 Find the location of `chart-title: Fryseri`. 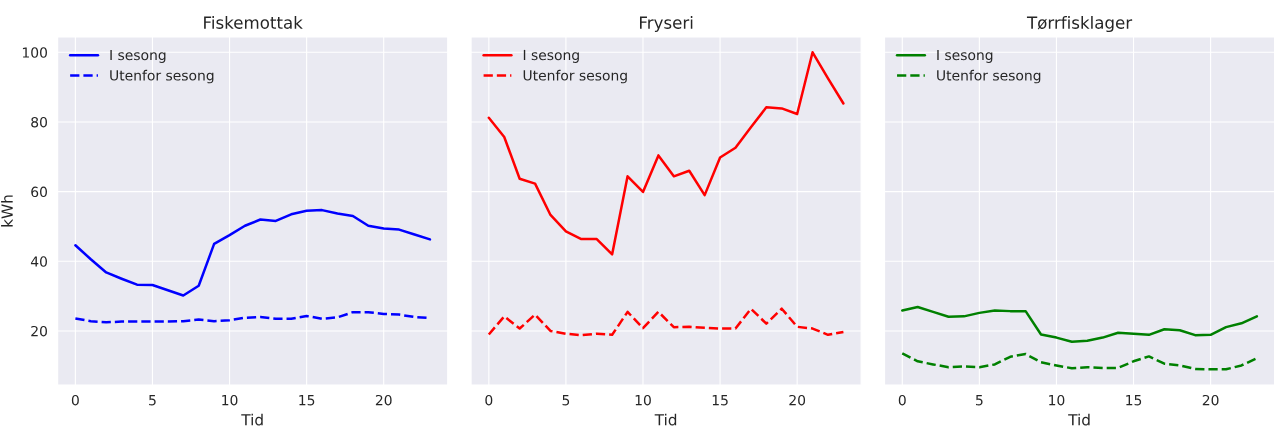

chart-title: Fryseri is located at coordinates (666, 24).